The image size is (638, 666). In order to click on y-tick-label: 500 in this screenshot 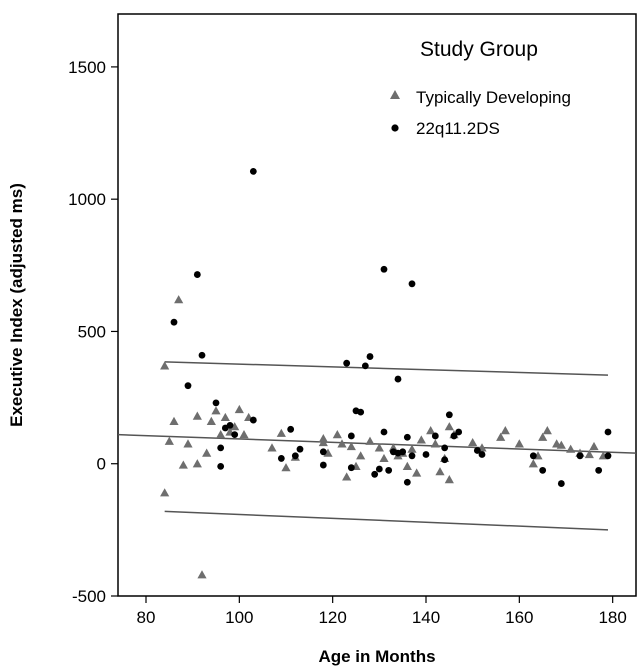, I will do `click(92, 331)`.